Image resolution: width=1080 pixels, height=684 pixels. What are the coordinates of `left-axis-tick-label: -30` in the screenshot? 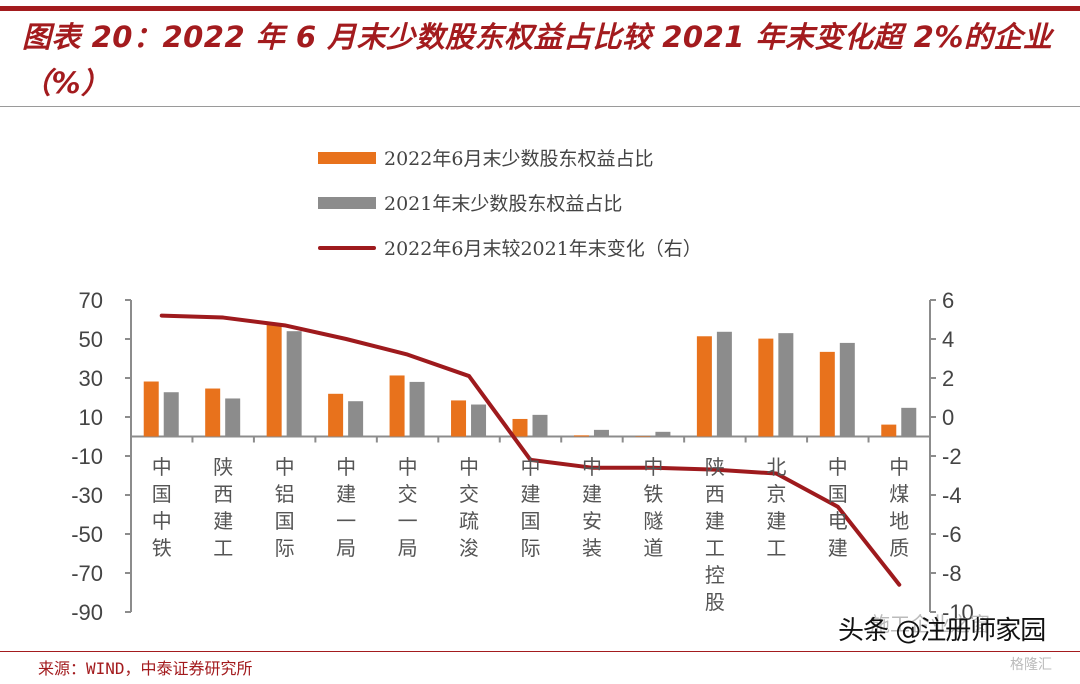 It's located at (87, 495).